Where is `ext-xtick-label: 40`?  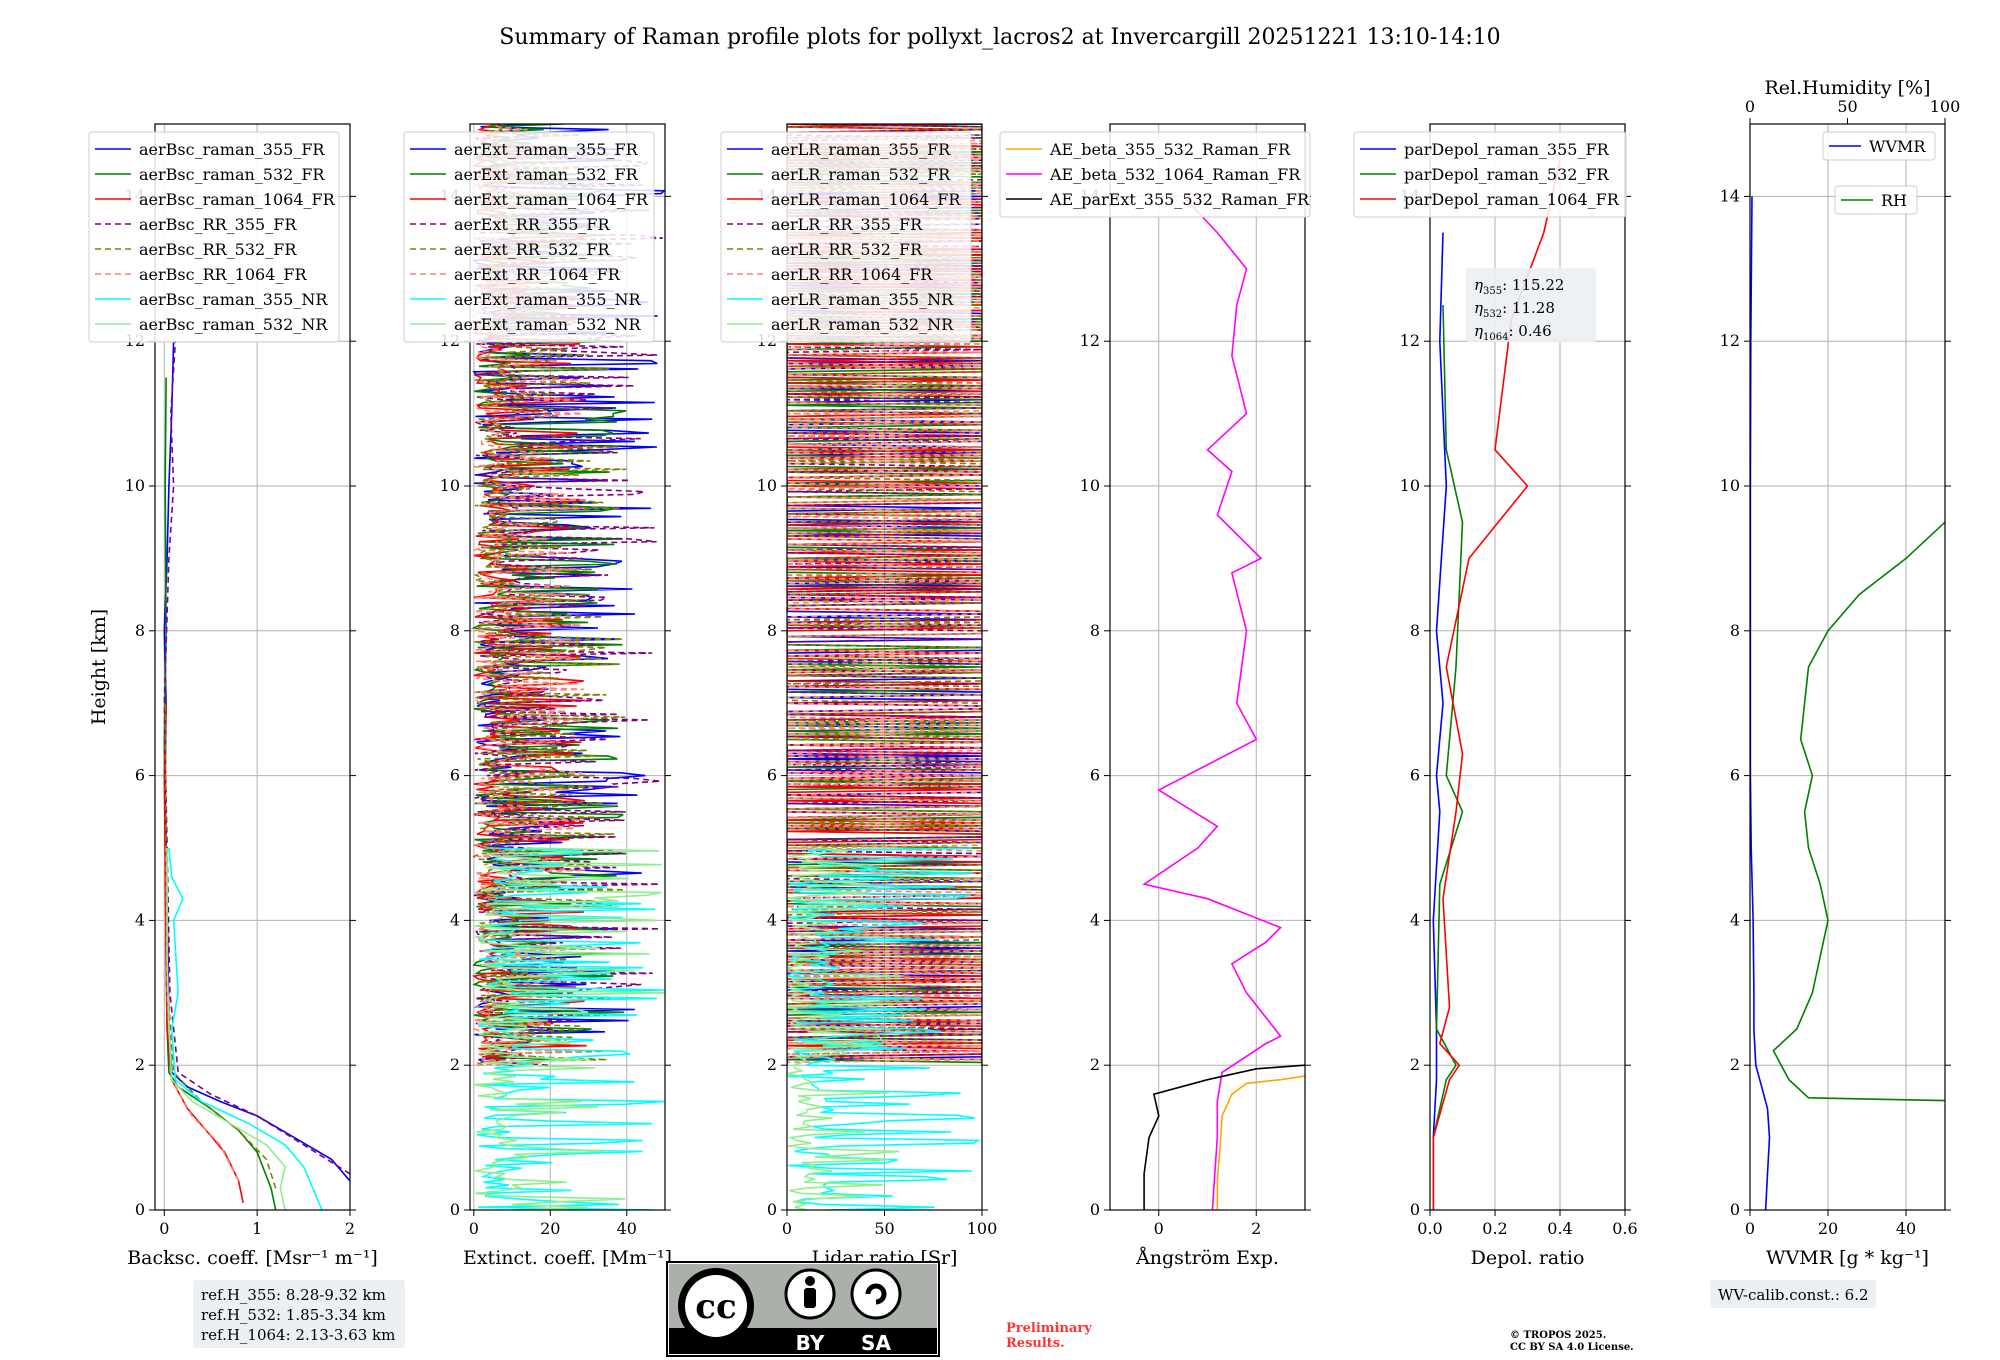
ext-xtick-label: 40 is located at coordinates (627, 1228).